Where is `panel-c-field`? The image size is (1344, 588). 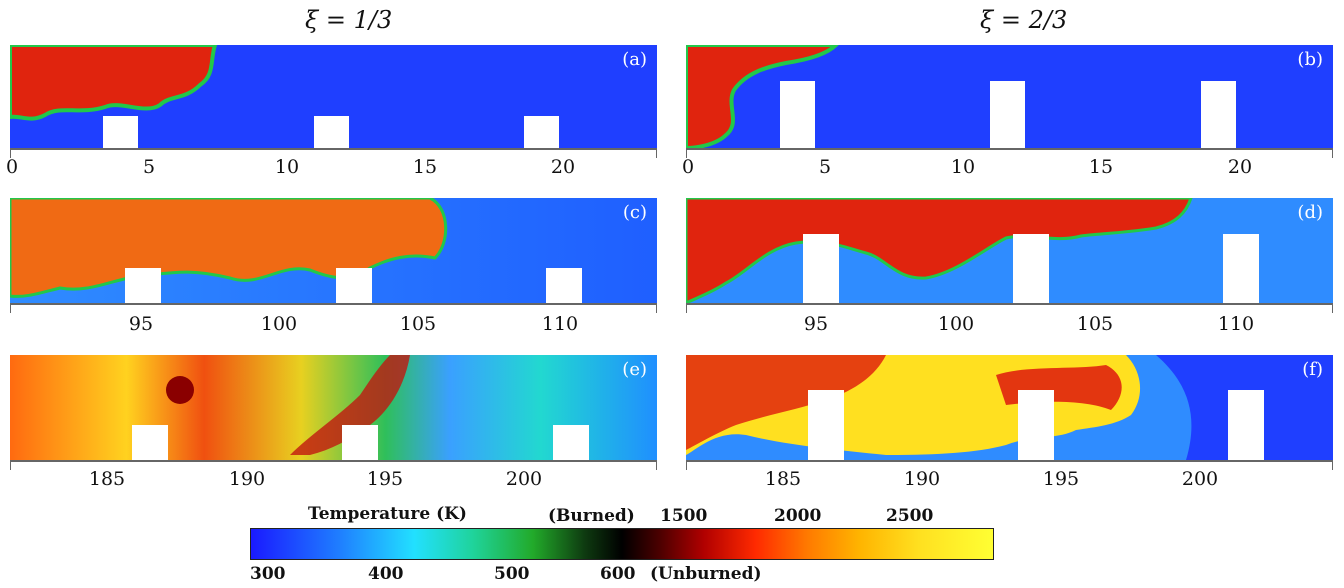
panel-c-field is located at coordinates (333, 250).